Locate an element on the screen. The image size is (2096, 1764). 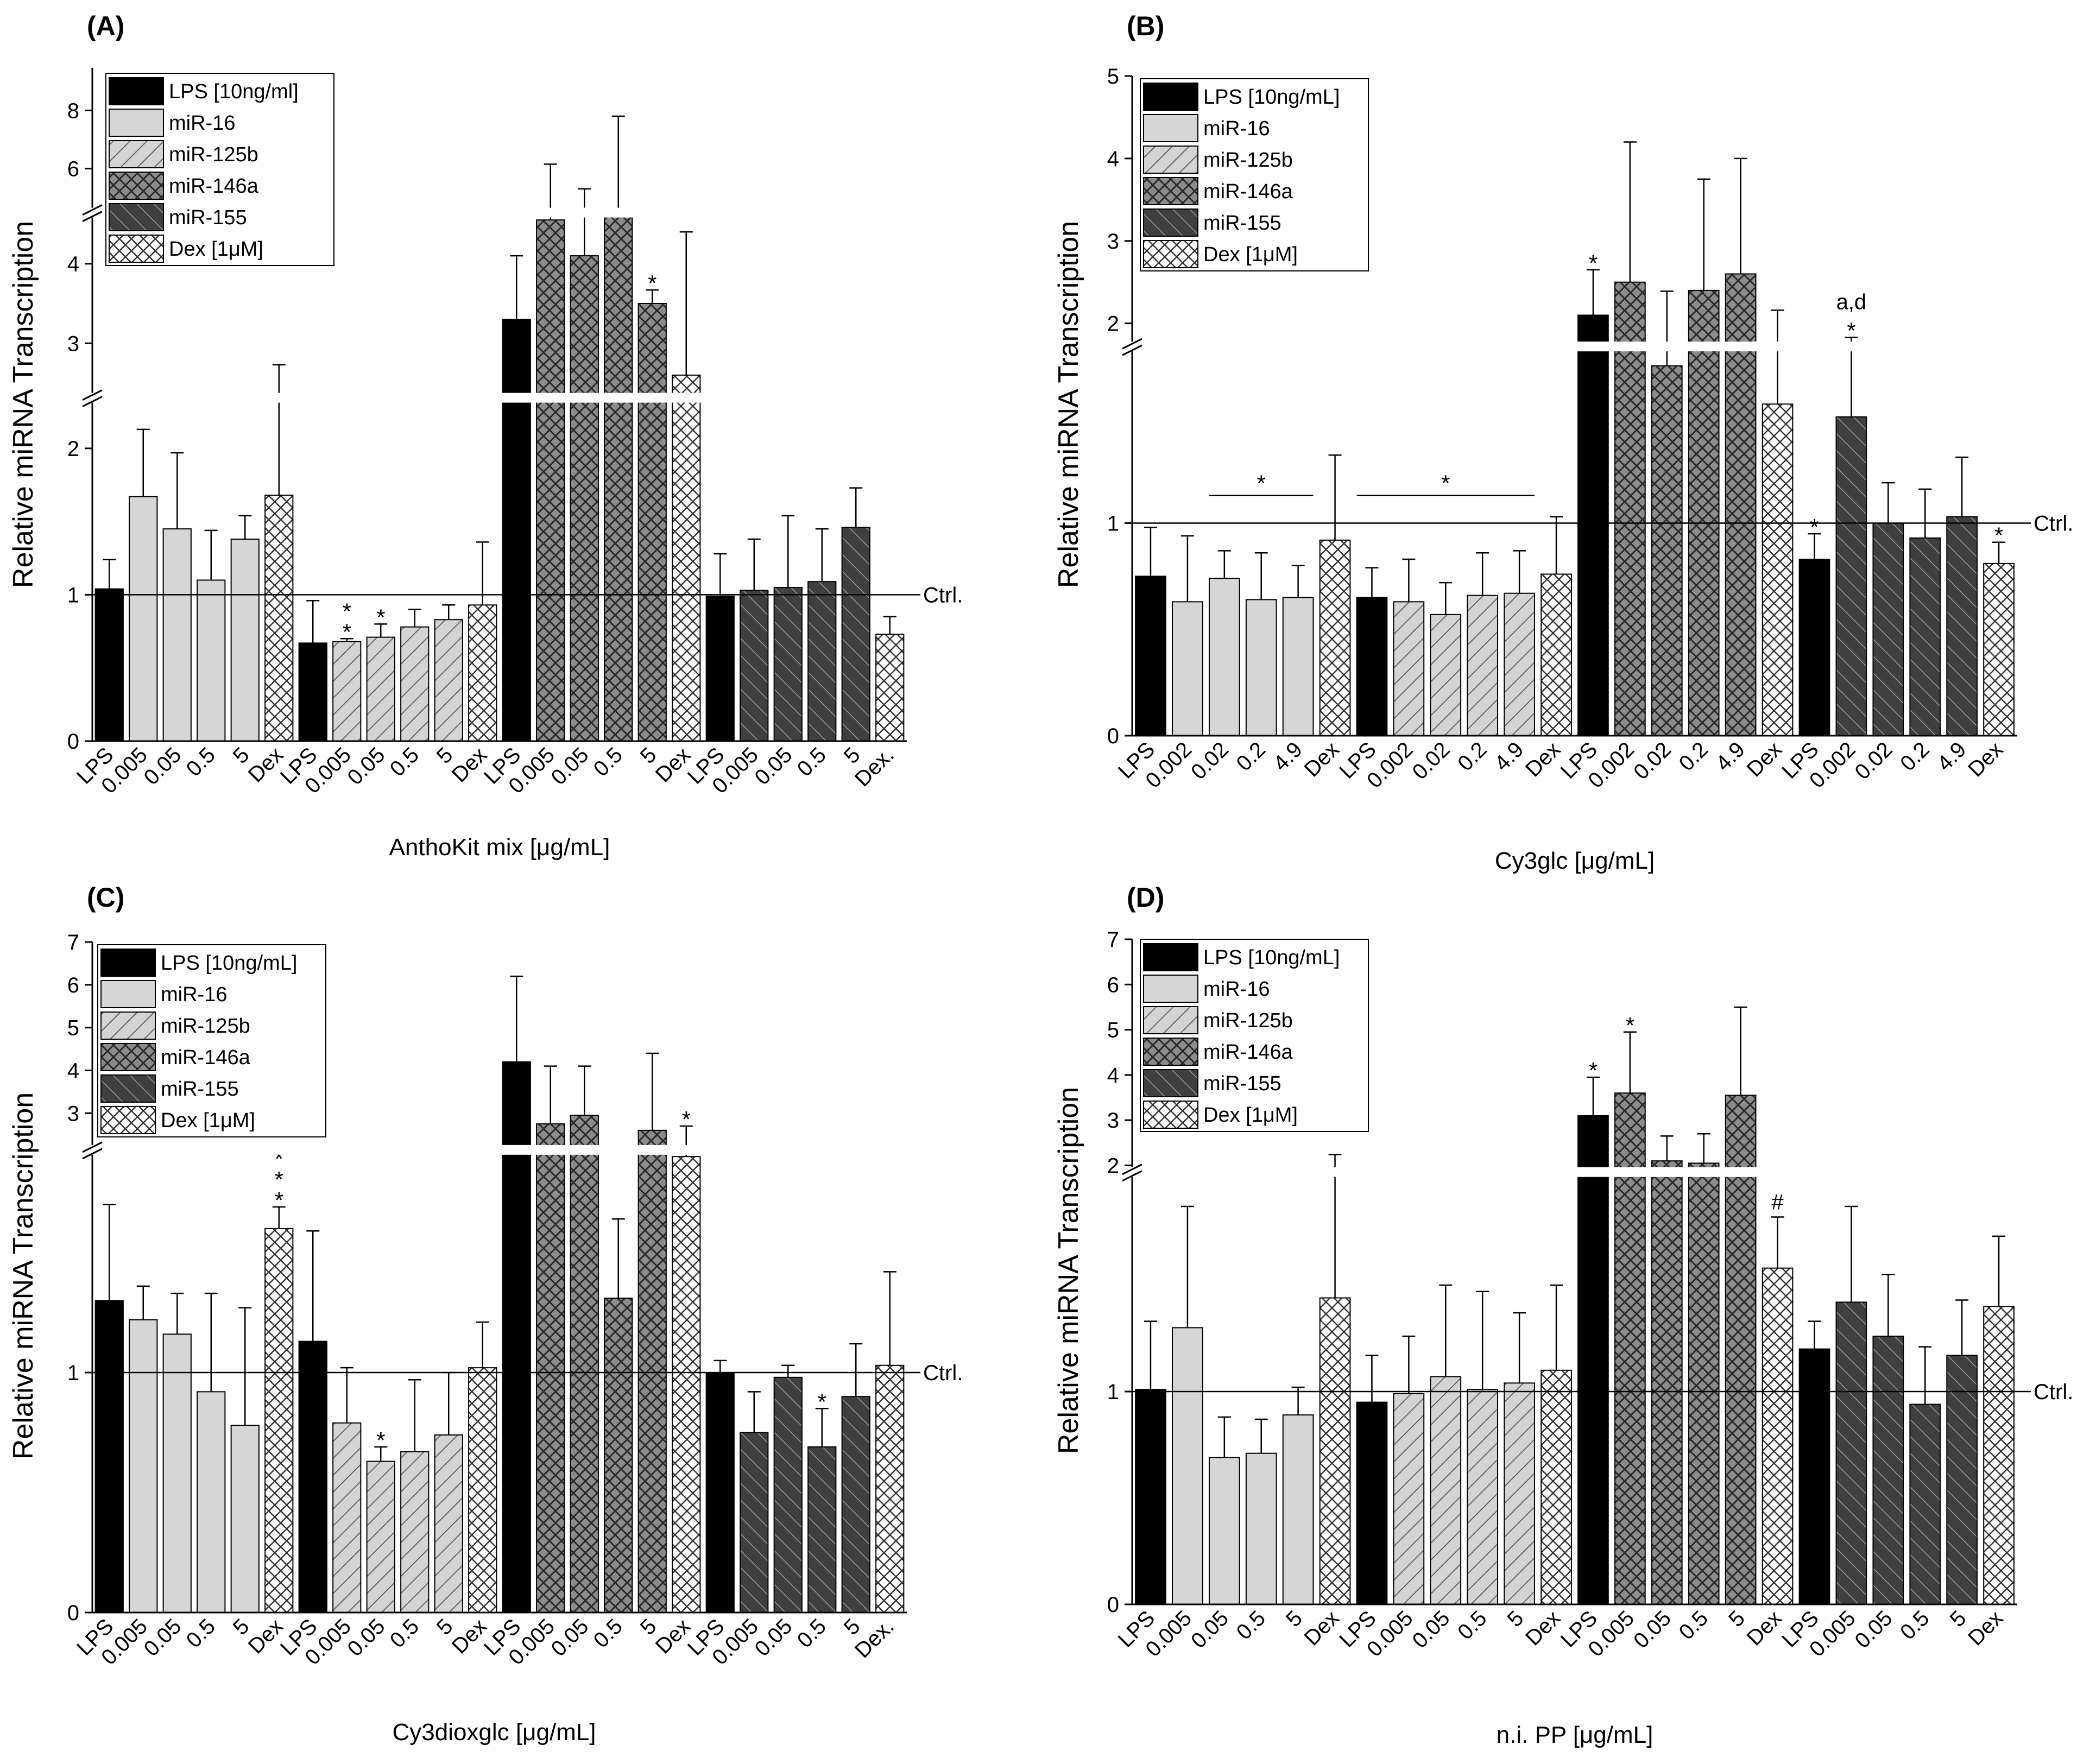
legend-swatch-mir155 is located at coordinates (128, 1088).